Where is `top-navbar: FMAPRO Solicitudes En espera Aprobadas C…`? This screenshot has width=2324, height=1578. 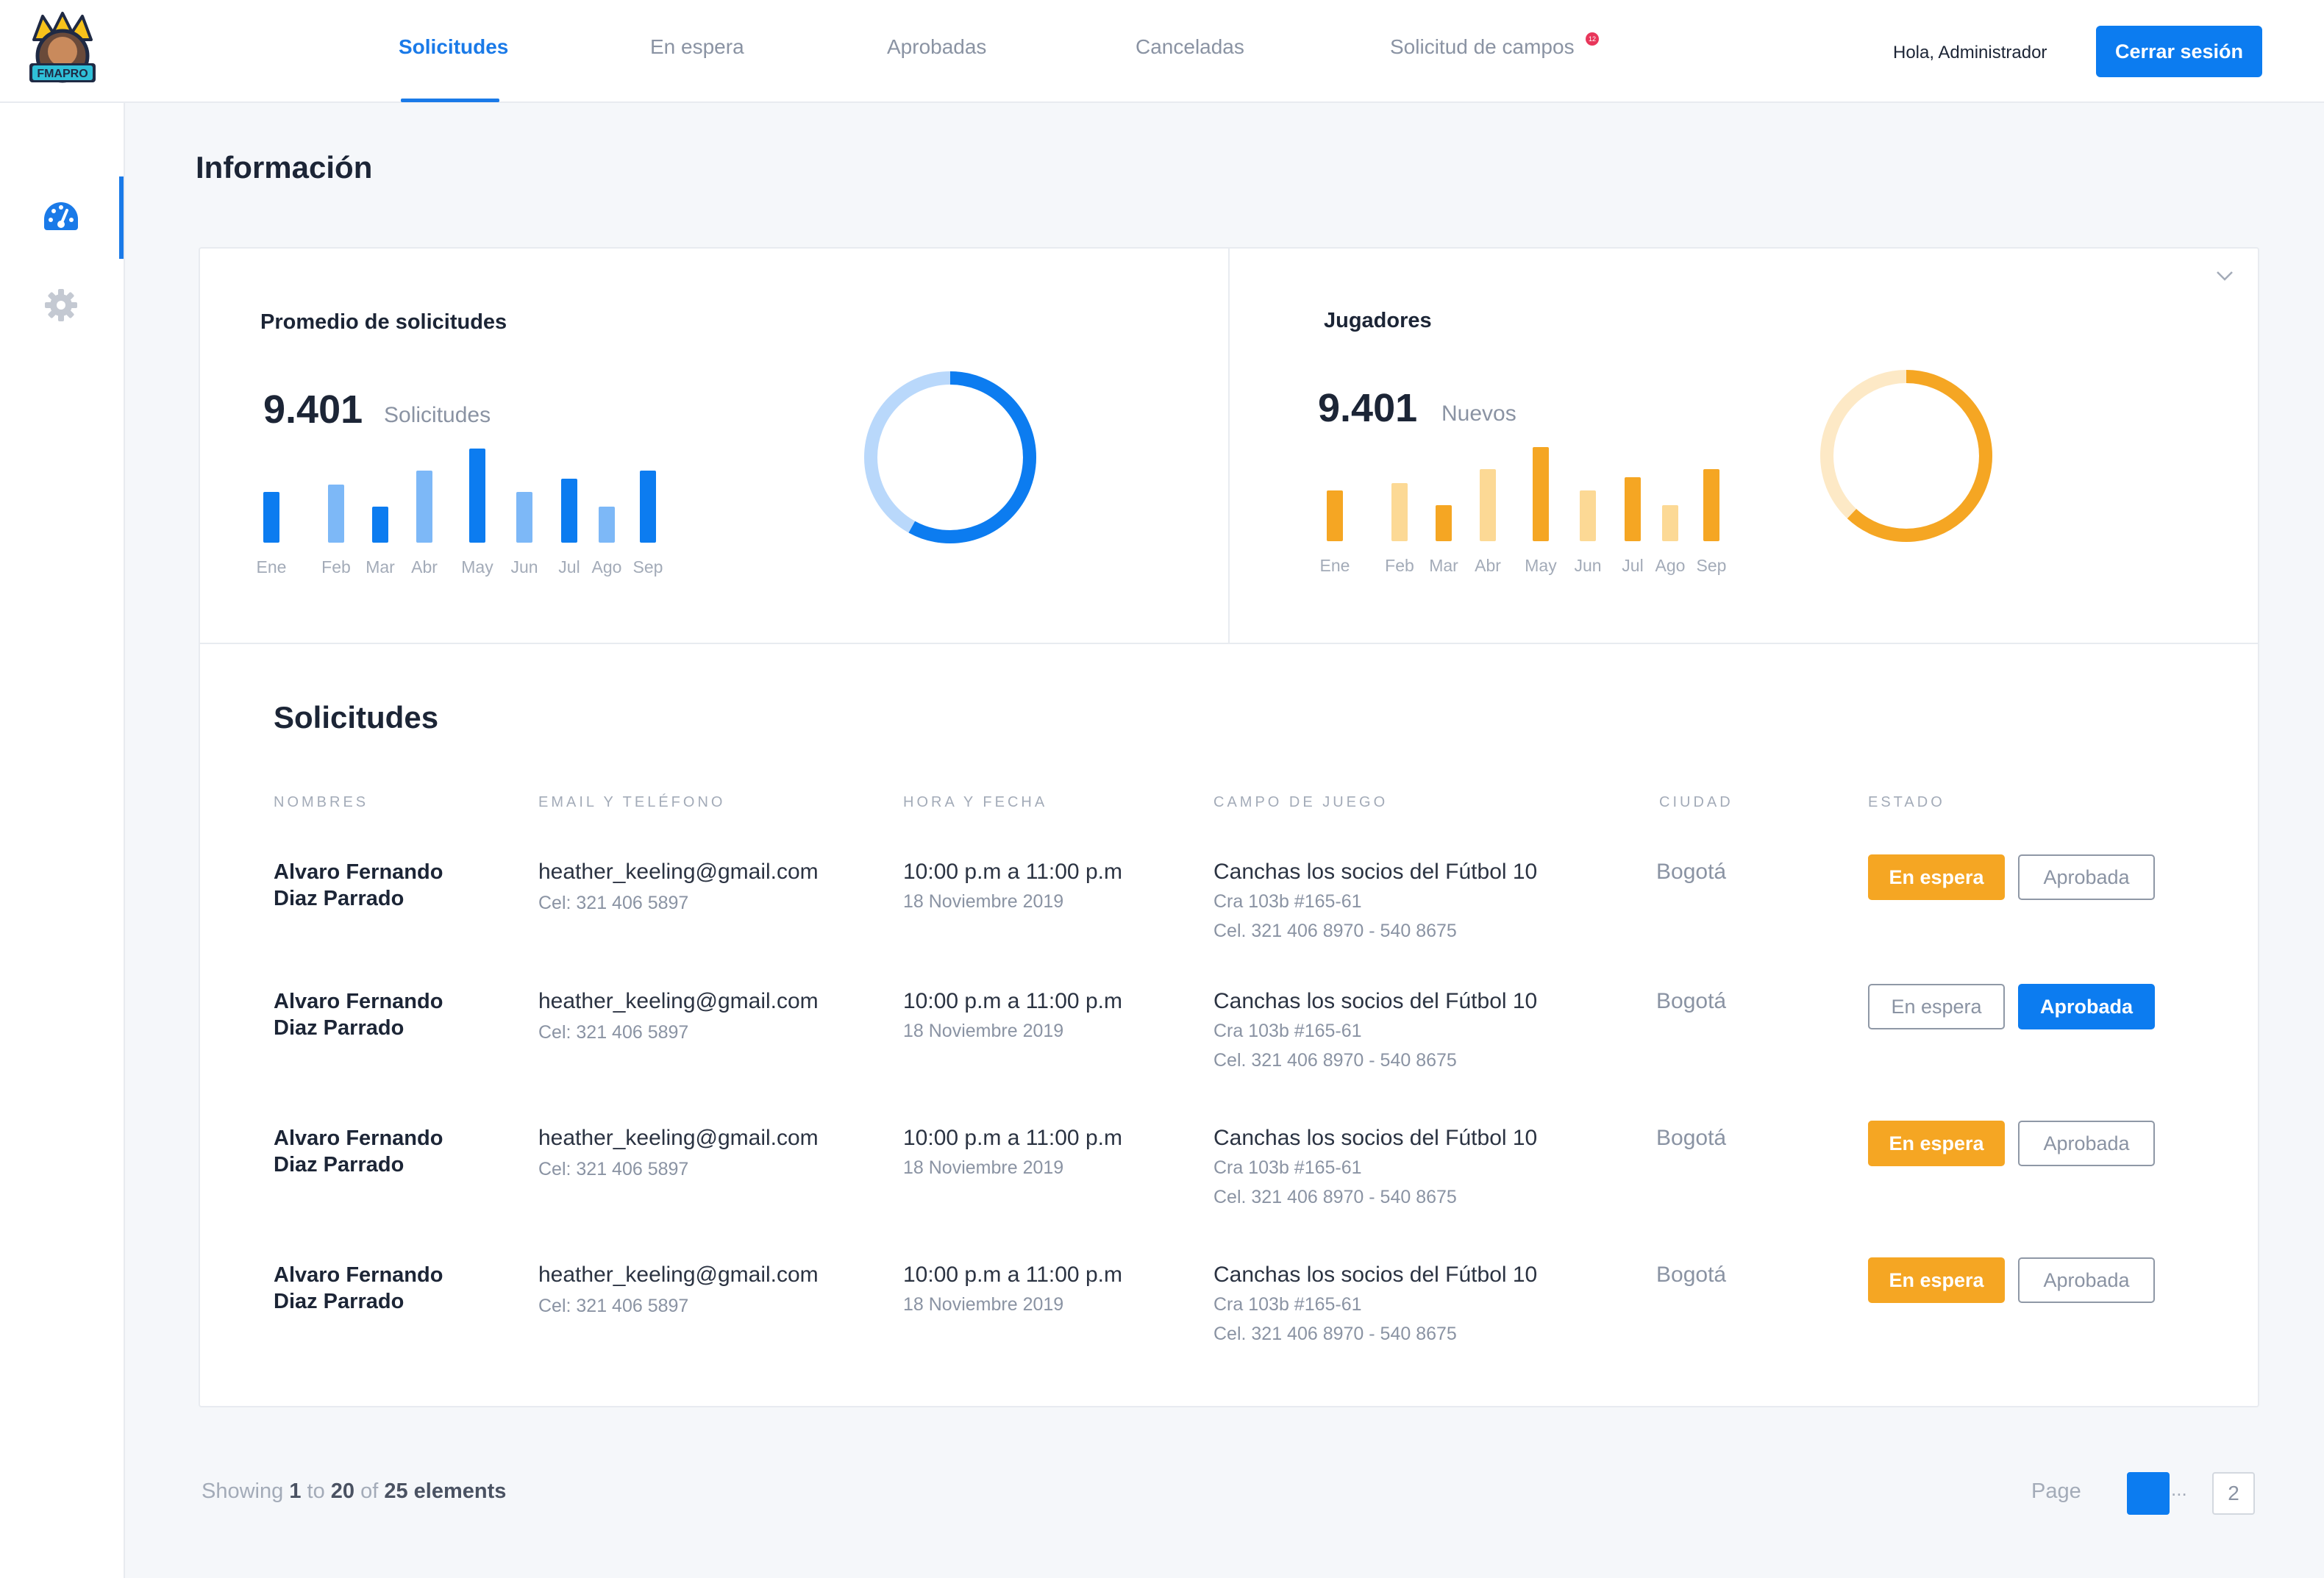
top-navbar: FMAPRO Solicitudes En espera Aprobadas C… is located at coordinates (1162, 51).